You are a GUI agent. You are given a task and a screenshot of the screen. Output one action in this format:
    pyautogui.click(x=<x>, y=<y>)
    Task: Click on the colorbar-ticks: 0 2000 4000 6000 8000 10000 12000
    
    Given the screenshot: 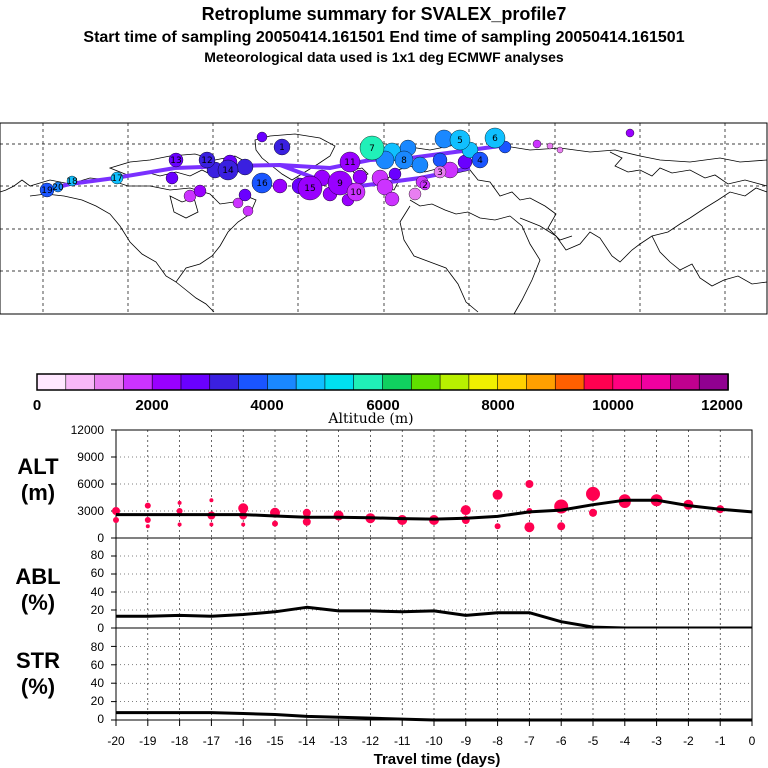 What is the action you would take?
    pyautogui.click(x=388, y=405)
    